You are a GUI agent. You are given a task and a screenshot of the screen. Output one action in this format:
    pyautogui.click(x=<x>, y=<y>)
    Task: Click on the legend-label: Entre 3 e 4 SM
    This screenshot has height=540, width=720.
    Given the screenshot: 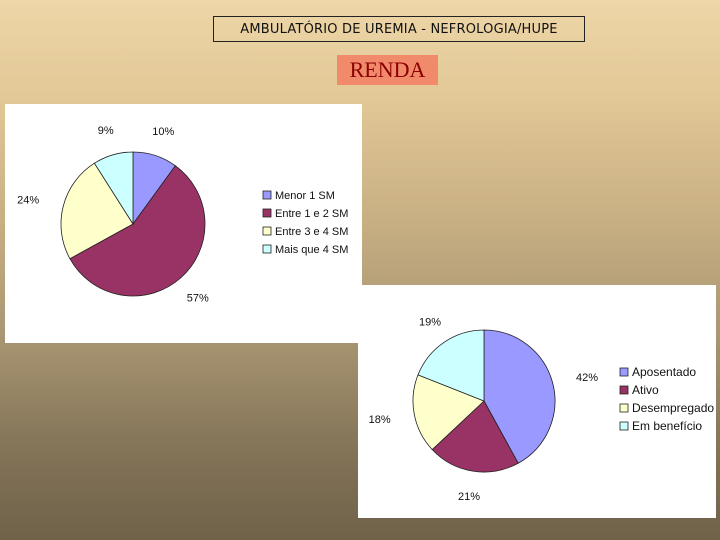 What is the action you would take?
    pyautogui.click(x=311, y=232)
    